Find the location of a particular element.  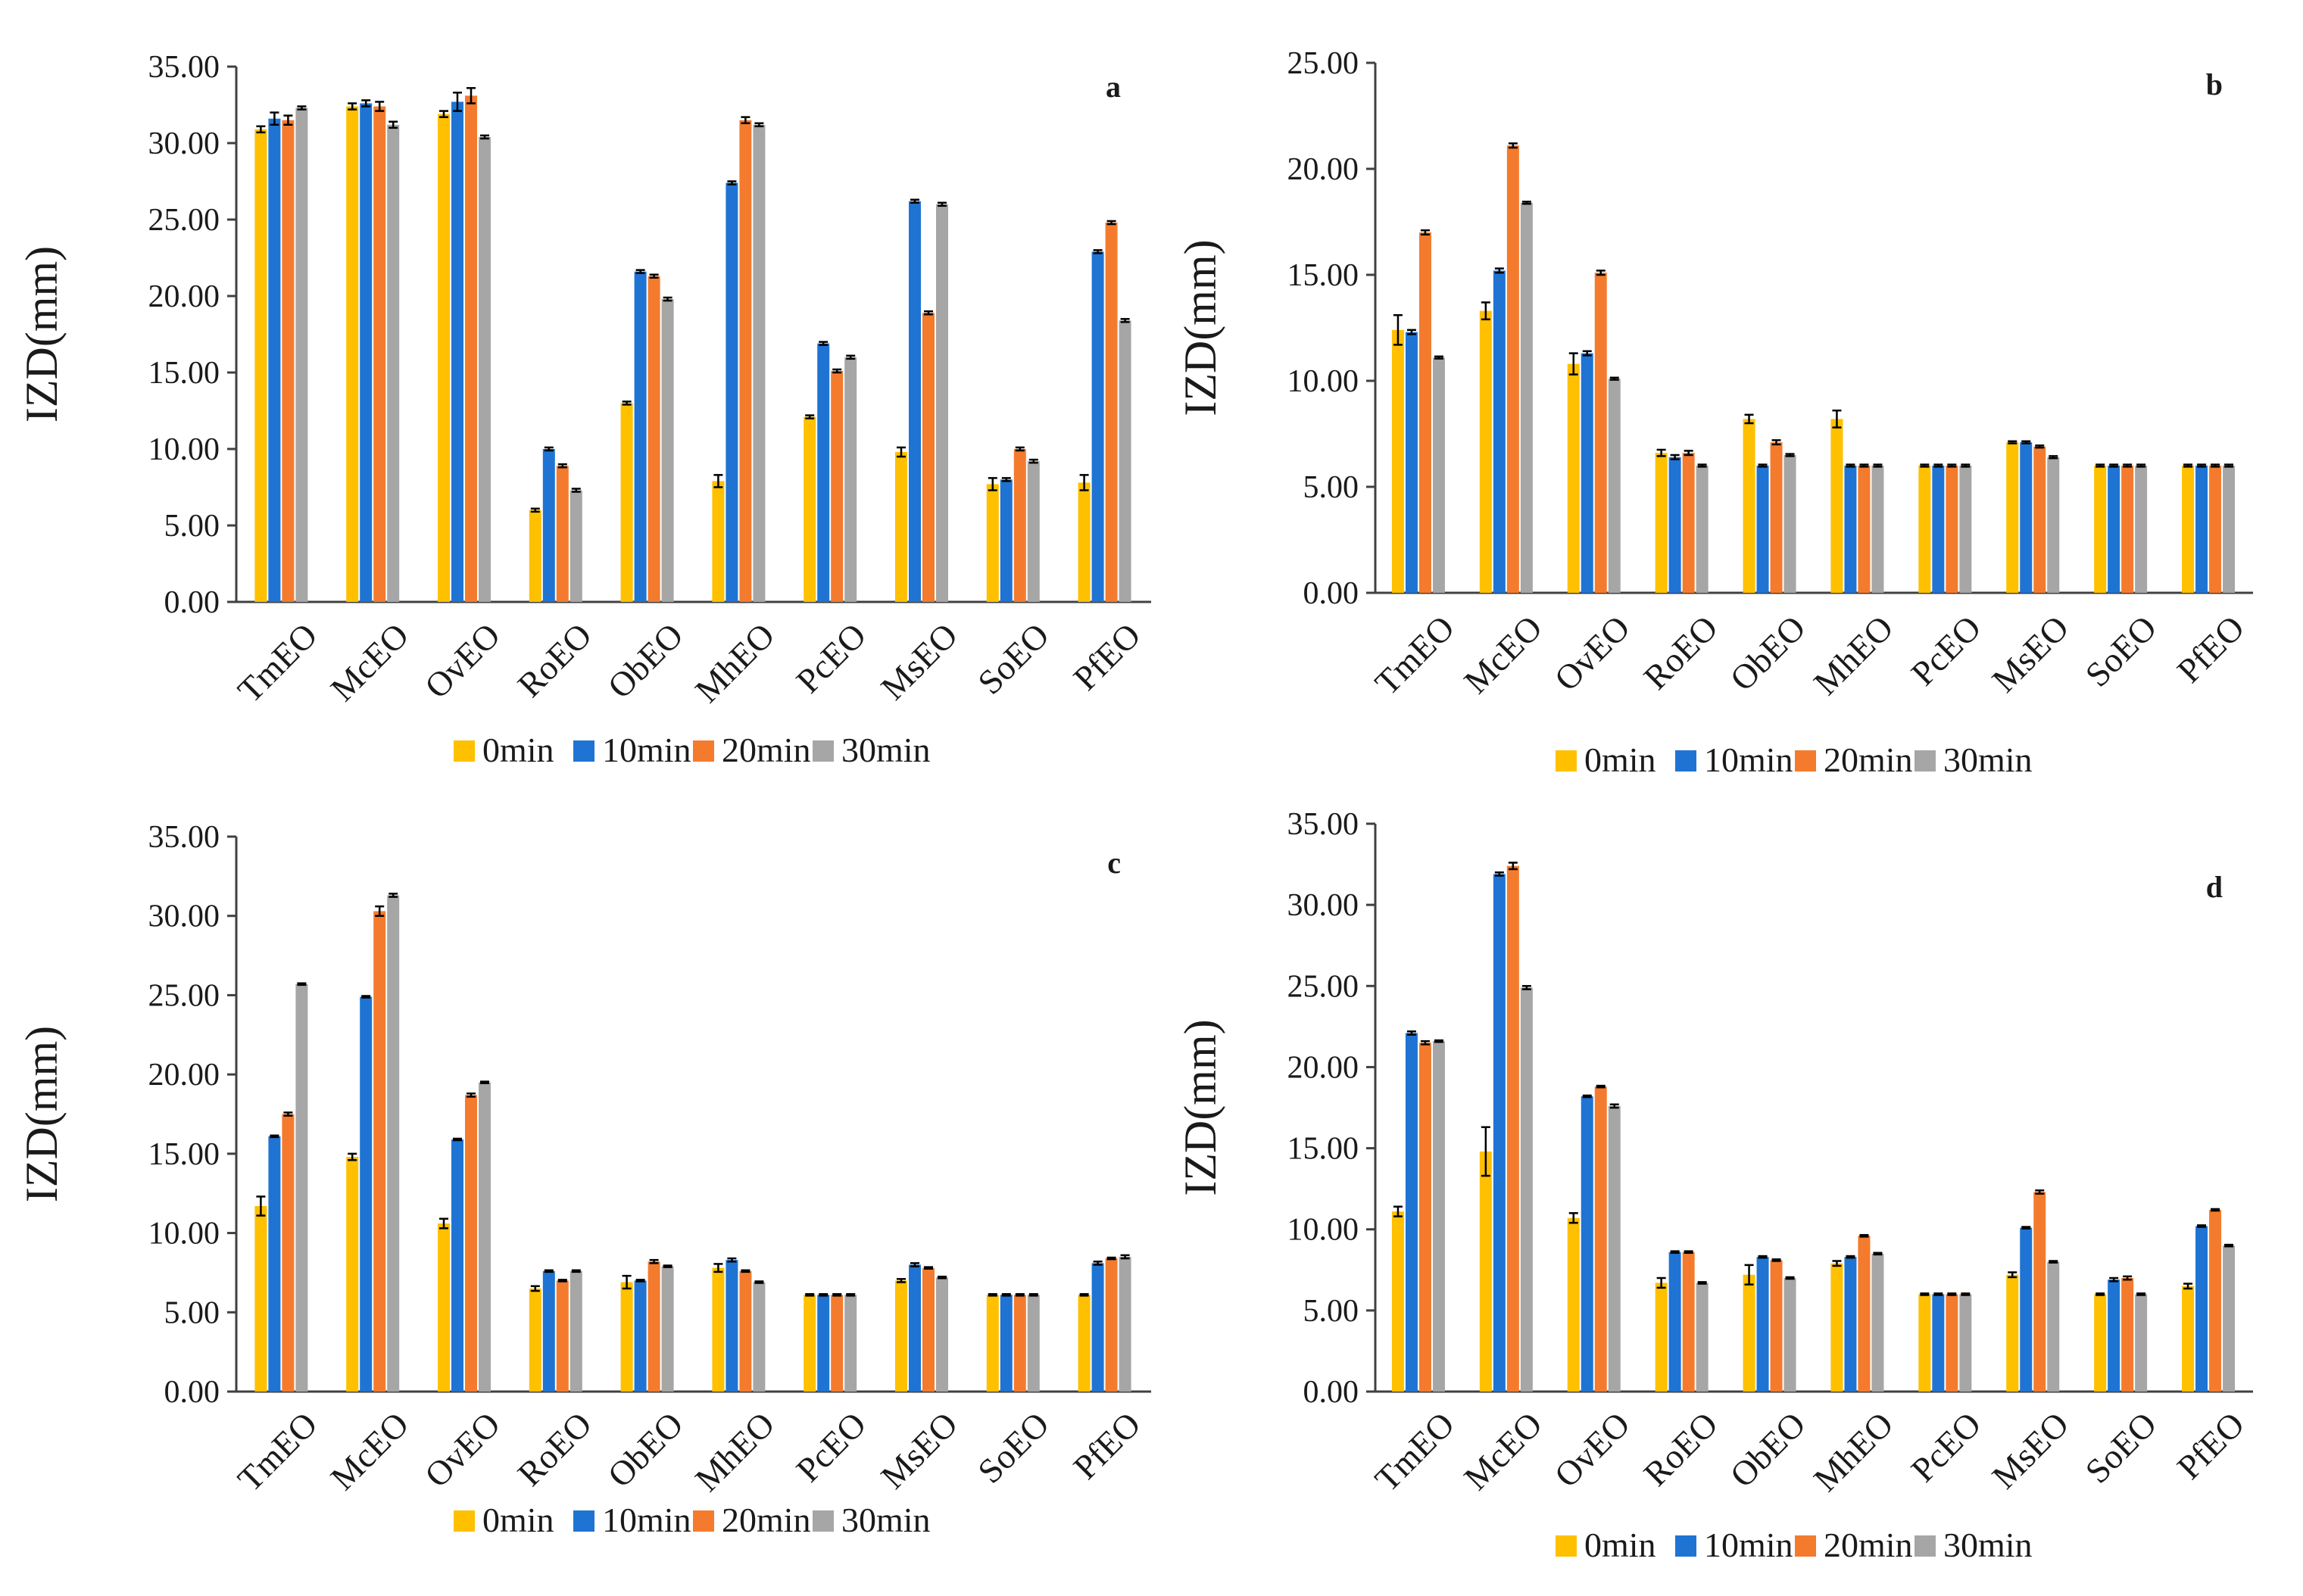

bar-oveo-20min is located at coordinates (471, 1243).